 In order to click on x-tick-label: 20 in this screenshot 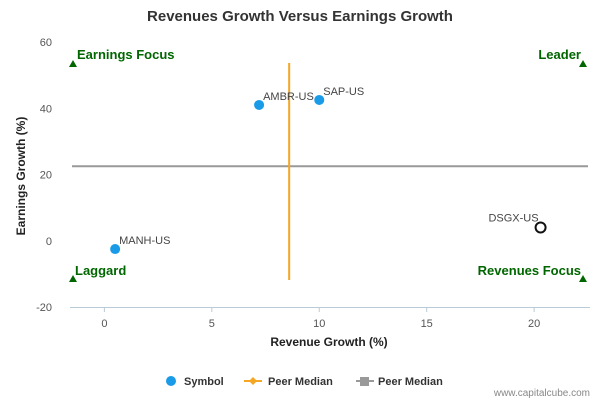, I will do `click(534, 324)`.